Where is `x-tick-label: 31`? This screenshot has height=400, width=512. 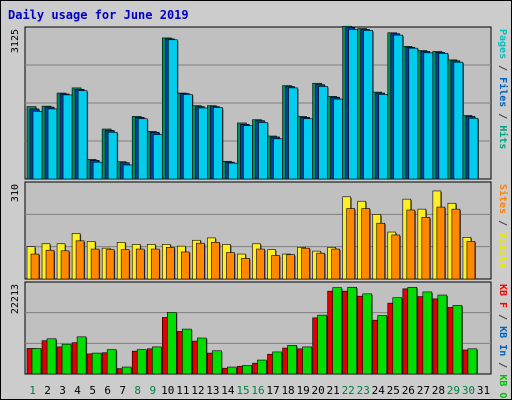
x-tick-label: 31 is located at coordinates (483, 390).